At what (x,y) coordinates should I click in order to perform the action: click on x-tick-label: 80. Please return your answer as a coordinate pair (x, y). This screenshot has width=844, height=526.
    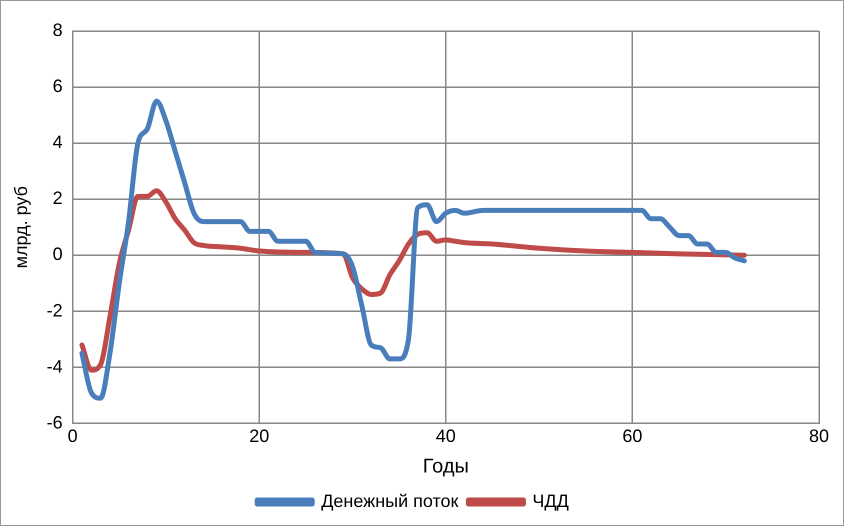
    Looking at the image, I should click on (819, 436).